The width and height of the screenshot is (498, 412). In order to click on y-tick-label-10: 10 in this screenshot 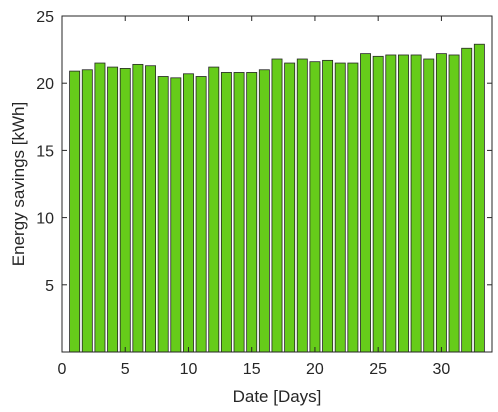, I will do `click(45, 219)`.